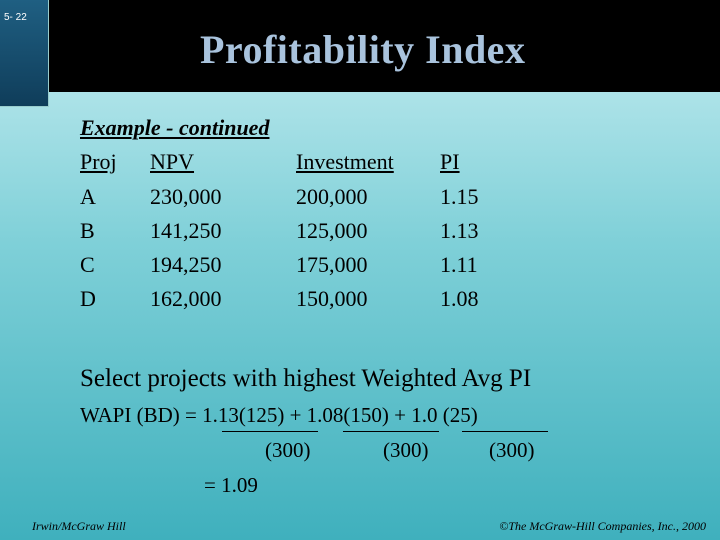 The width and height of the screenshot is (720, 540). What do you see at coordinates (345, 161) in the screenshot?
I see `header-investment: Investment` at bounding box center [345, 161].